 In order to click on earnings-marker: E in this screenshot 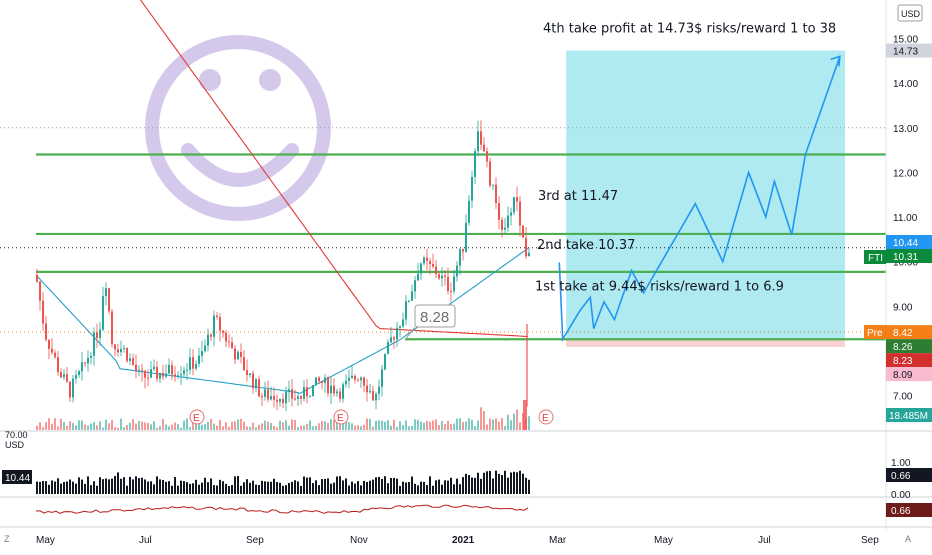, I will do `click(340, 418)`.